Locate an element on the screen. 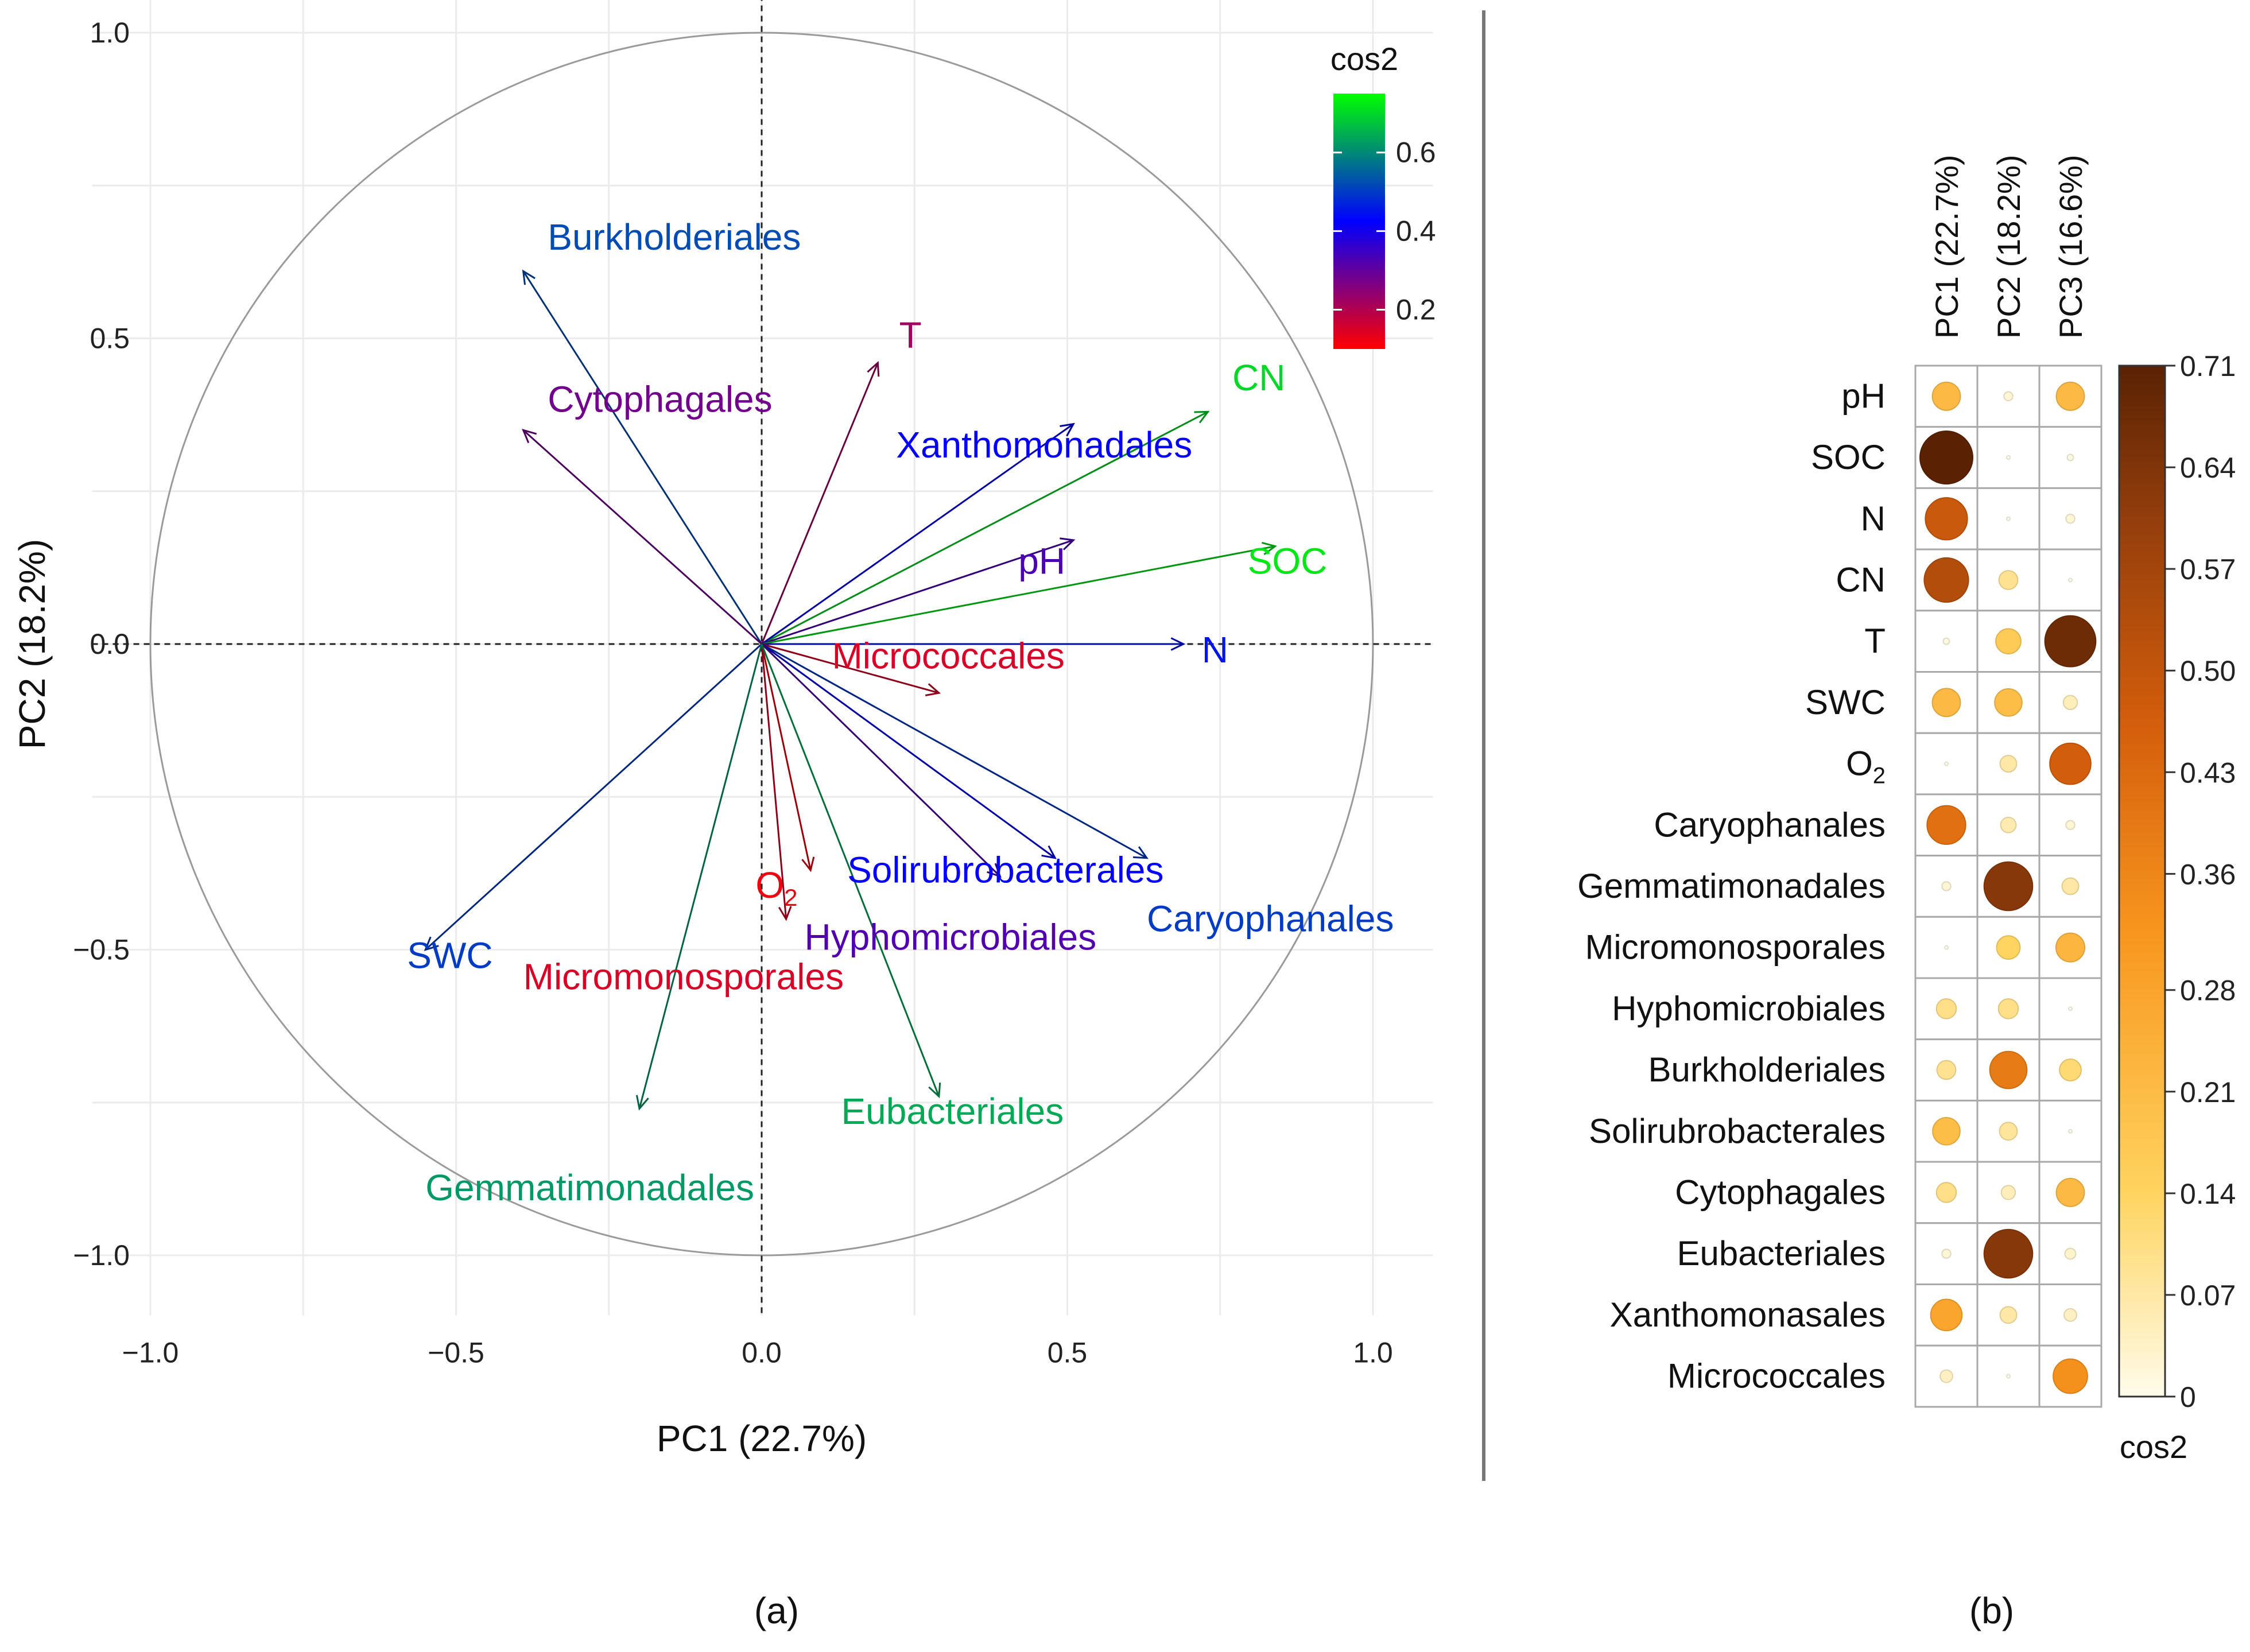  column-header: PC2 (18.2%) is located at coordinates (2009, 246).